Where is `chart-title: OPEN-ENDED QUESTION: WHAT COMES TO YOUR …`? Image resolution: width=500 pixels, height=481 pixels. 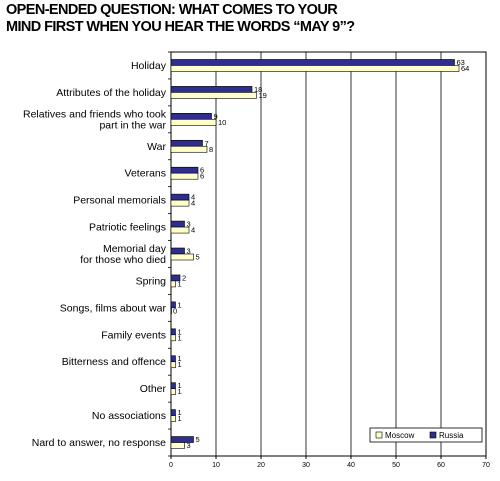
chart-title: OPEN-ENDED QUESTION: WHAT COMES TO YOUR … is located at coordinates (251, 19).